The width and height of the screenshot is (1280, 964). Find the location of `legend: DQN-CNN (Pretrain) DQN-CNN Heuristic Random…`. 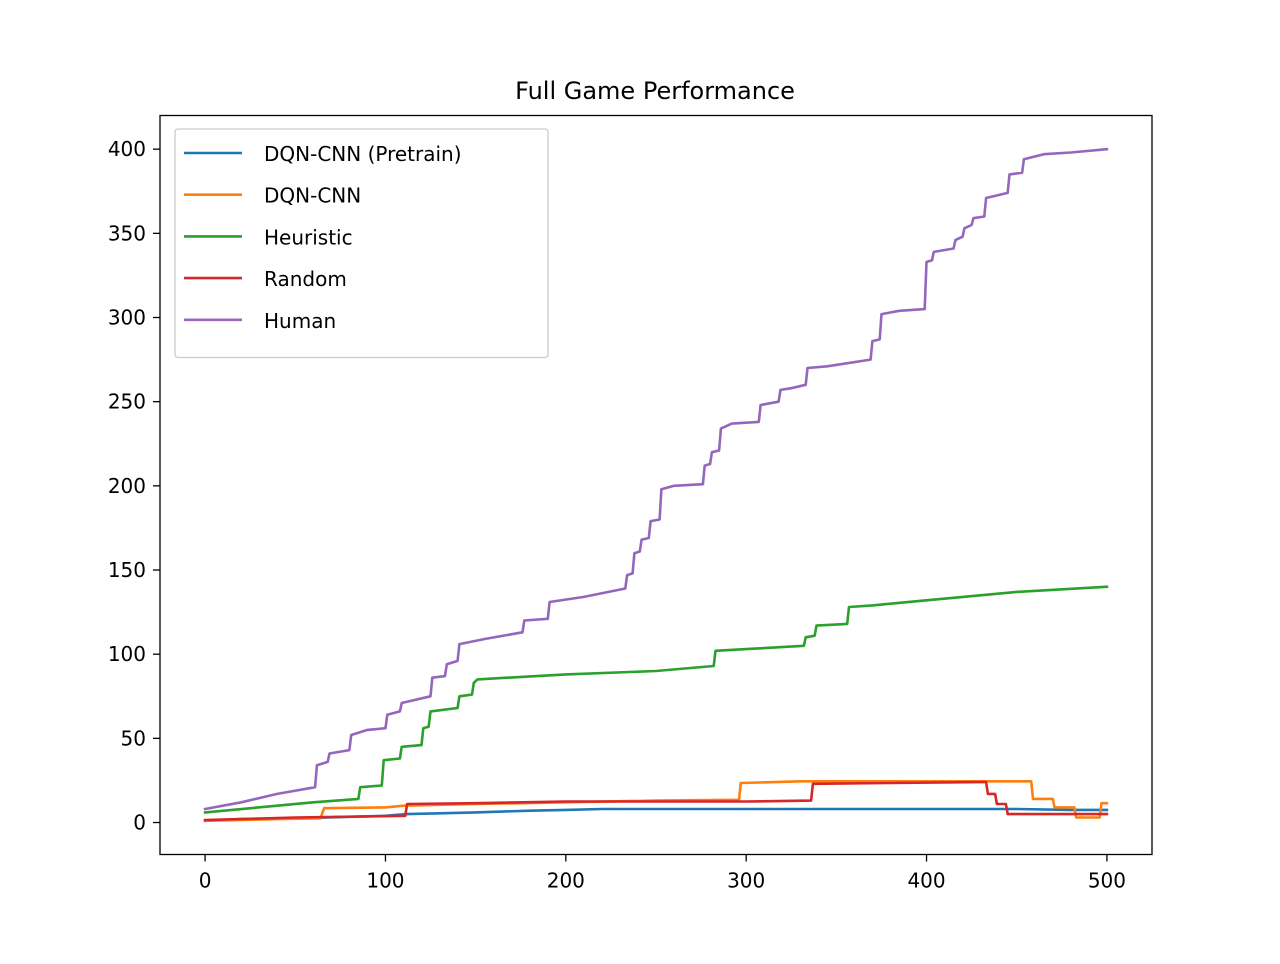

legend: DQN-CNN (Pretrain) DQN-CNN Heuristic Random… is located at coordinates (361, 243).